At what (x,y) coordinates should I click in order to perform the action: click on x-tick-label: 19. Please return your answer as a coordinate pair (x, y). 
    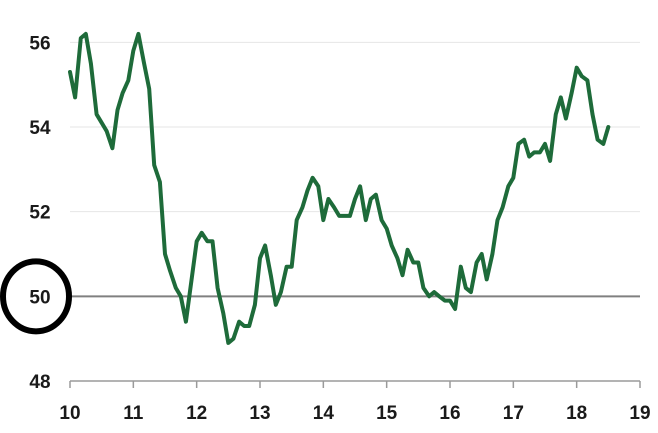
    Looking at the image, I should click on (639, 413).